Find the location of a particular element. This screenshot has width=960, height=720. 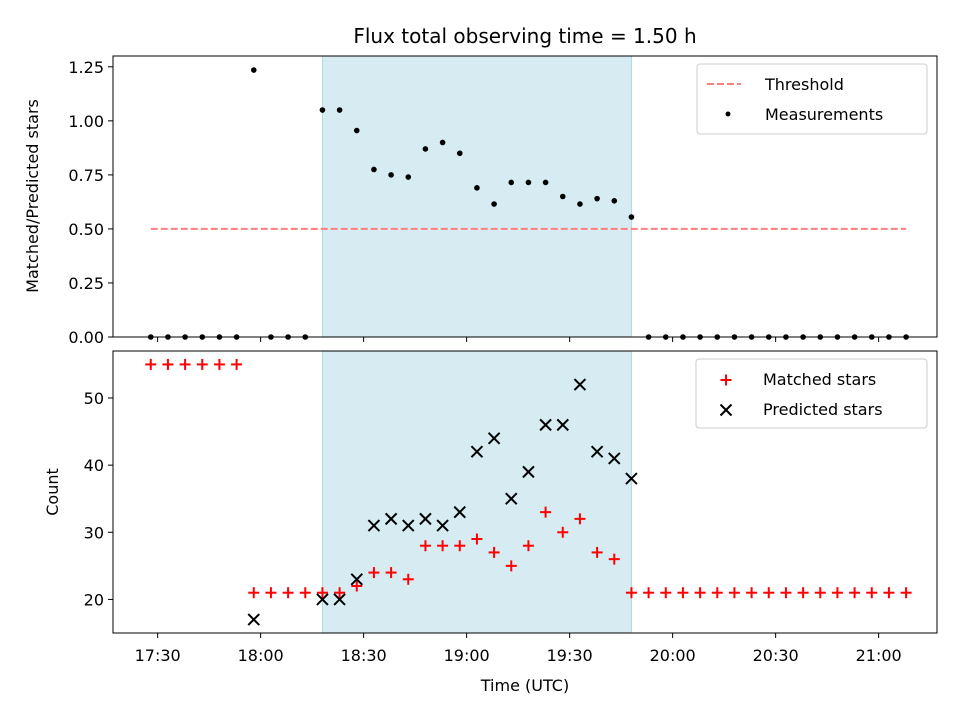

top-observing-span is located at coordinates (476, 196).